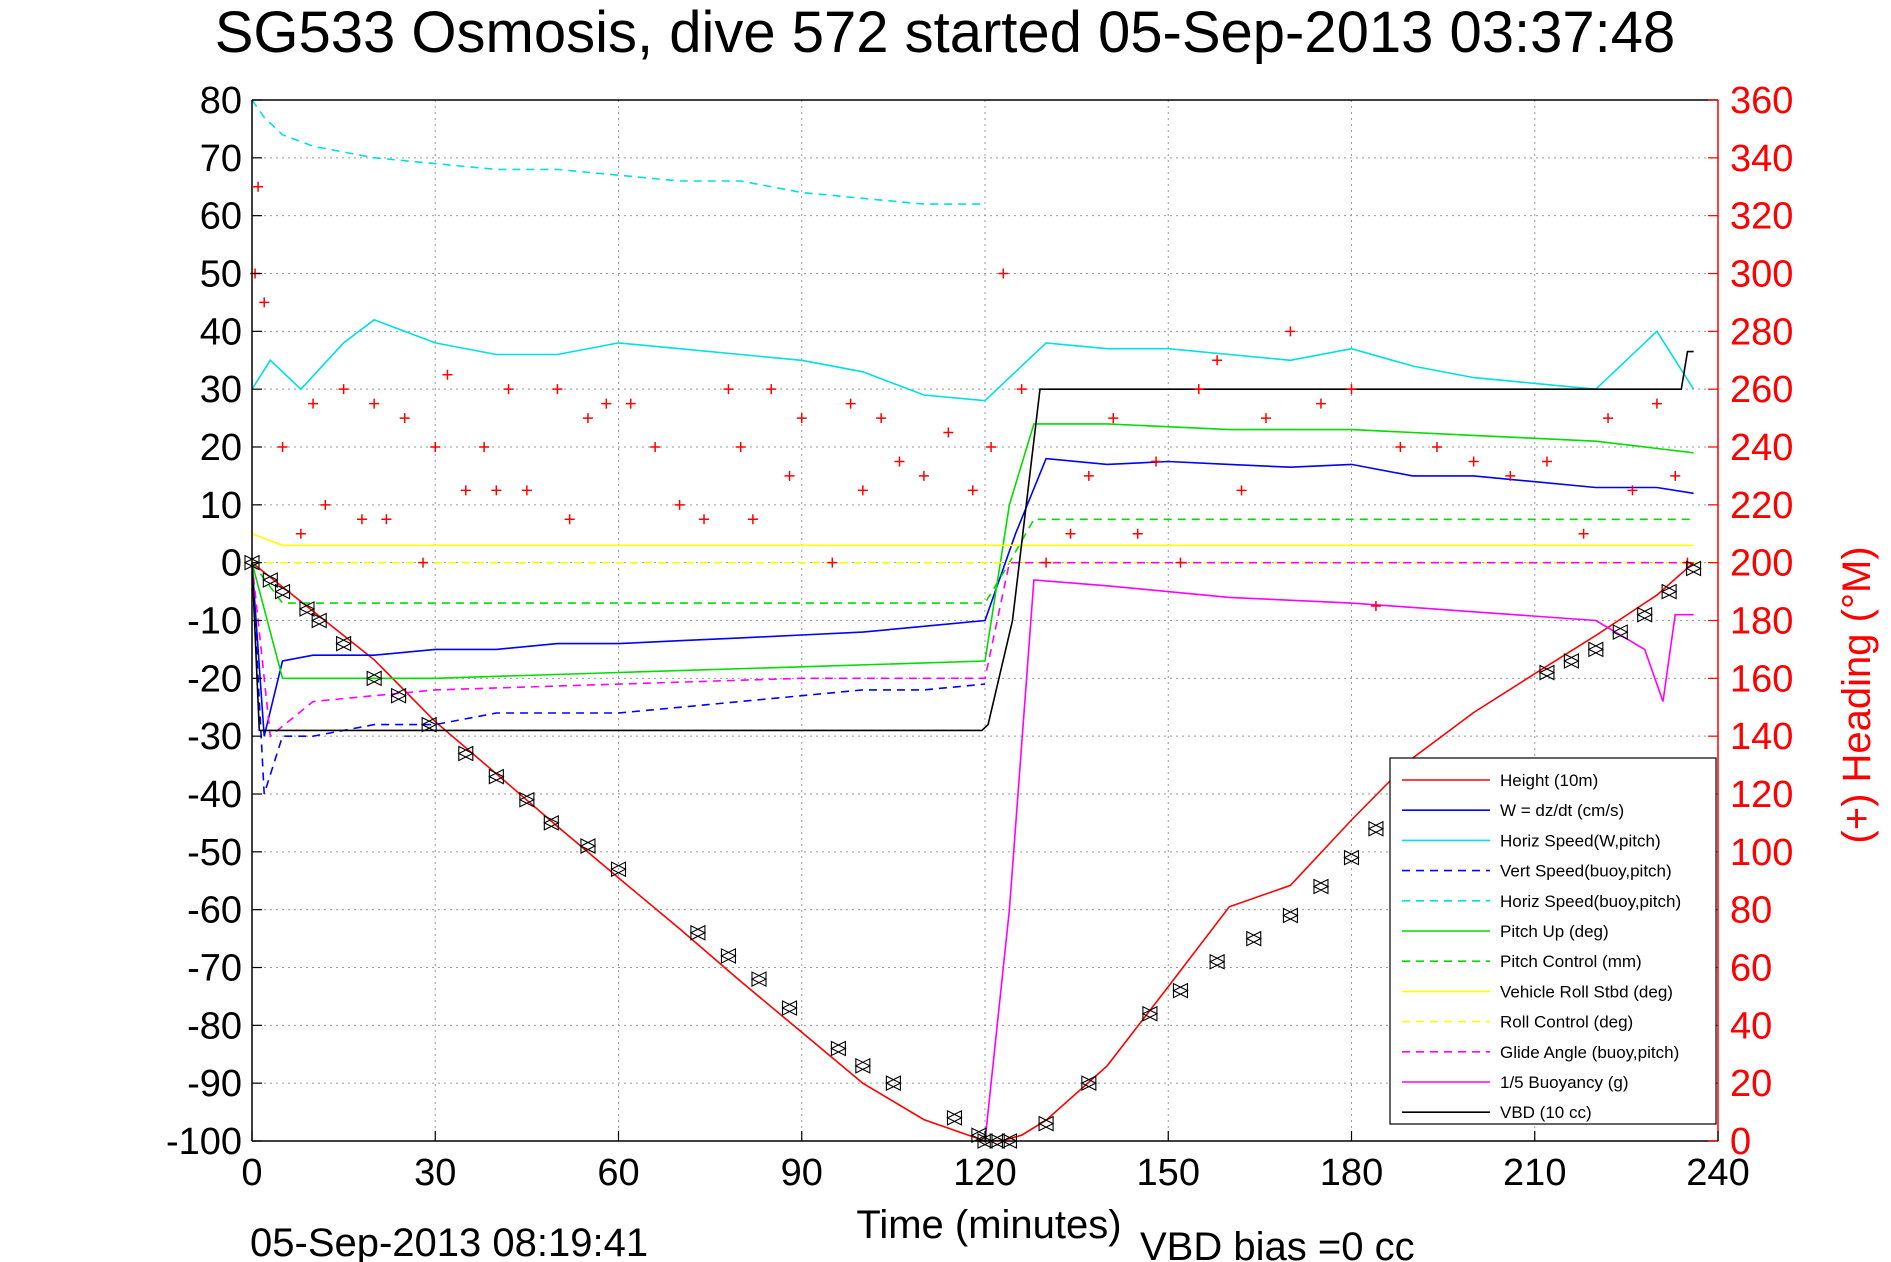 This screenshot has width=1891, height=1262. I want to click on tick-label-y2: 300, so click(1761, 275).